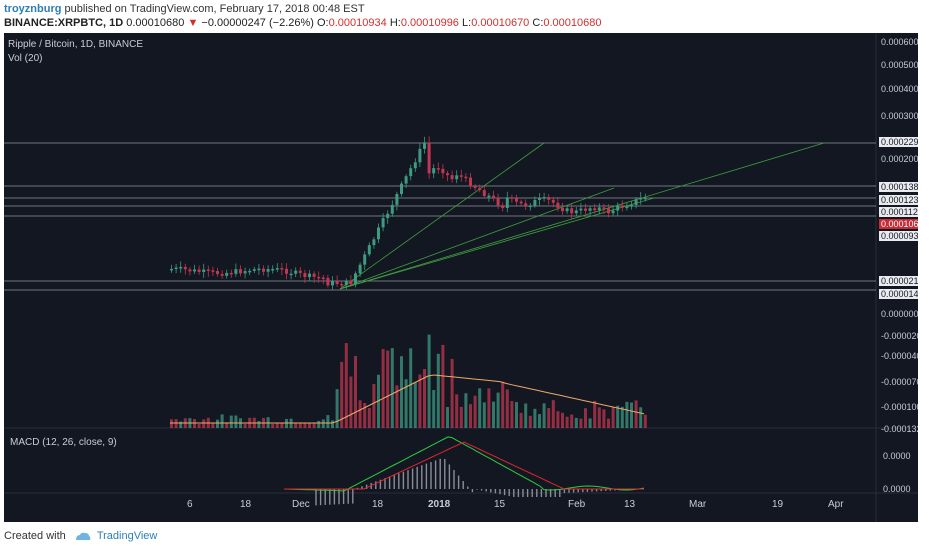  What do you see at coordinates (63, 442) in the screenshot?
I see `macd-label: MACD (12, 26, close, 9)` at bounding box center [63, 442].